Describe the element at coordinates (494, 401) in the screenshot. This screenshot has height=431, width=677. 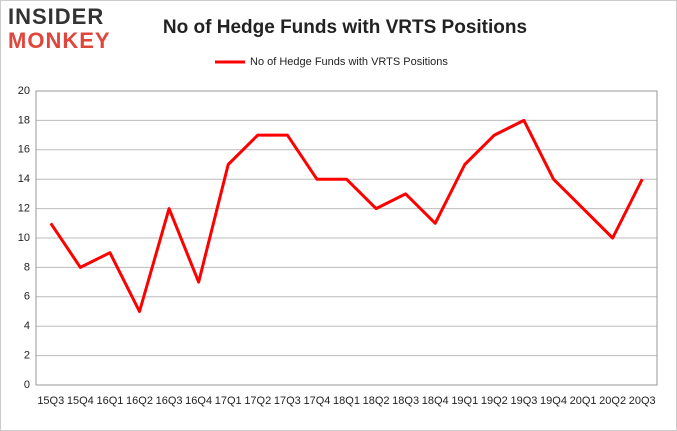
I see `x-tick-label: 19Q2` at that location.